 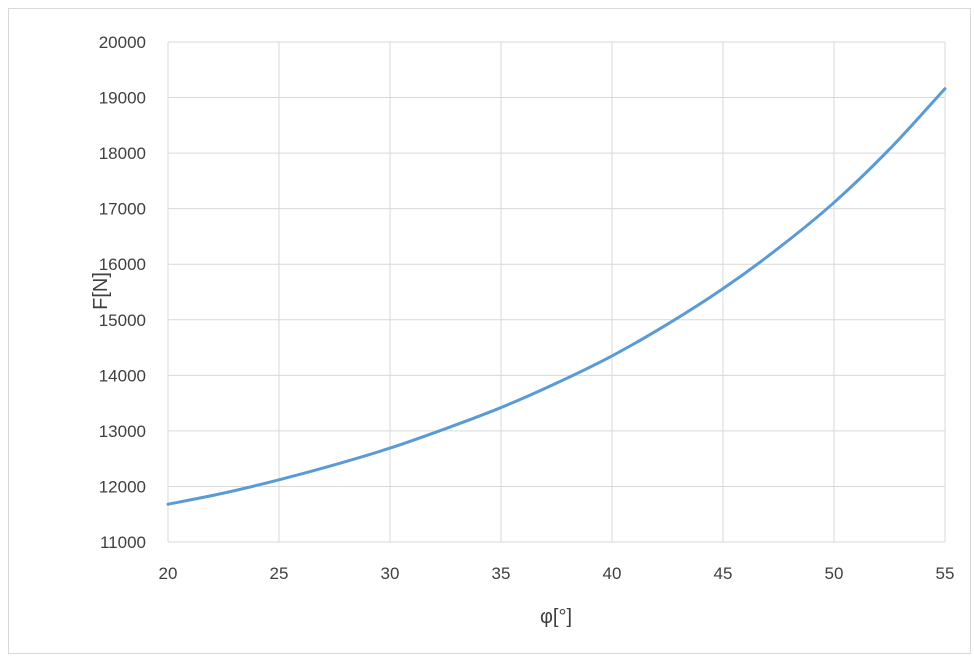 What do you see at coordinates (279, 573) in the screenshot?
I see `x-tick-label: 25` at bounding box center [279, 573].